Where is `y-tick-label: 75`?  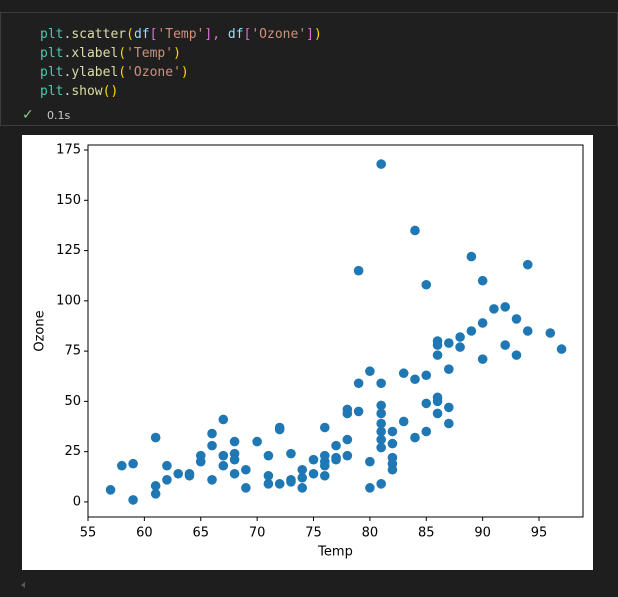 y-tick-label: 75 is located at coordinates (72, 351).